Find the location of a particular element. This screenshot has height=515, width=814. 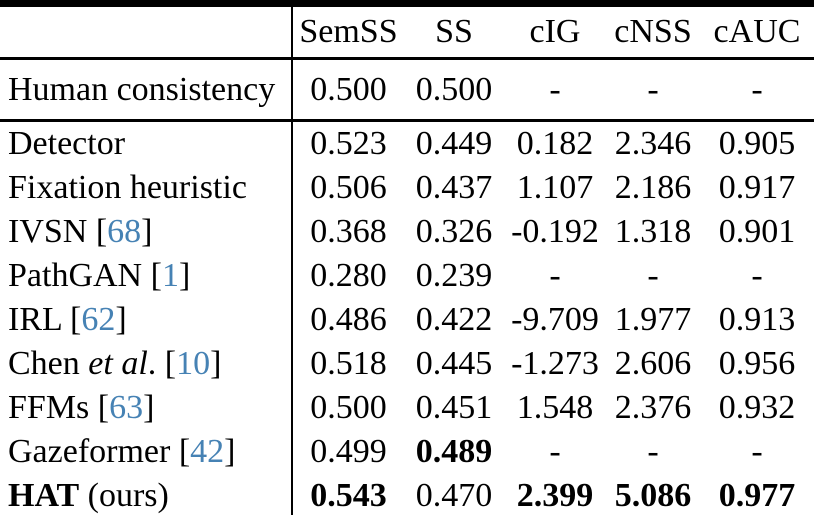

metric-value: 0.445 is located at coordinates (454, 363).